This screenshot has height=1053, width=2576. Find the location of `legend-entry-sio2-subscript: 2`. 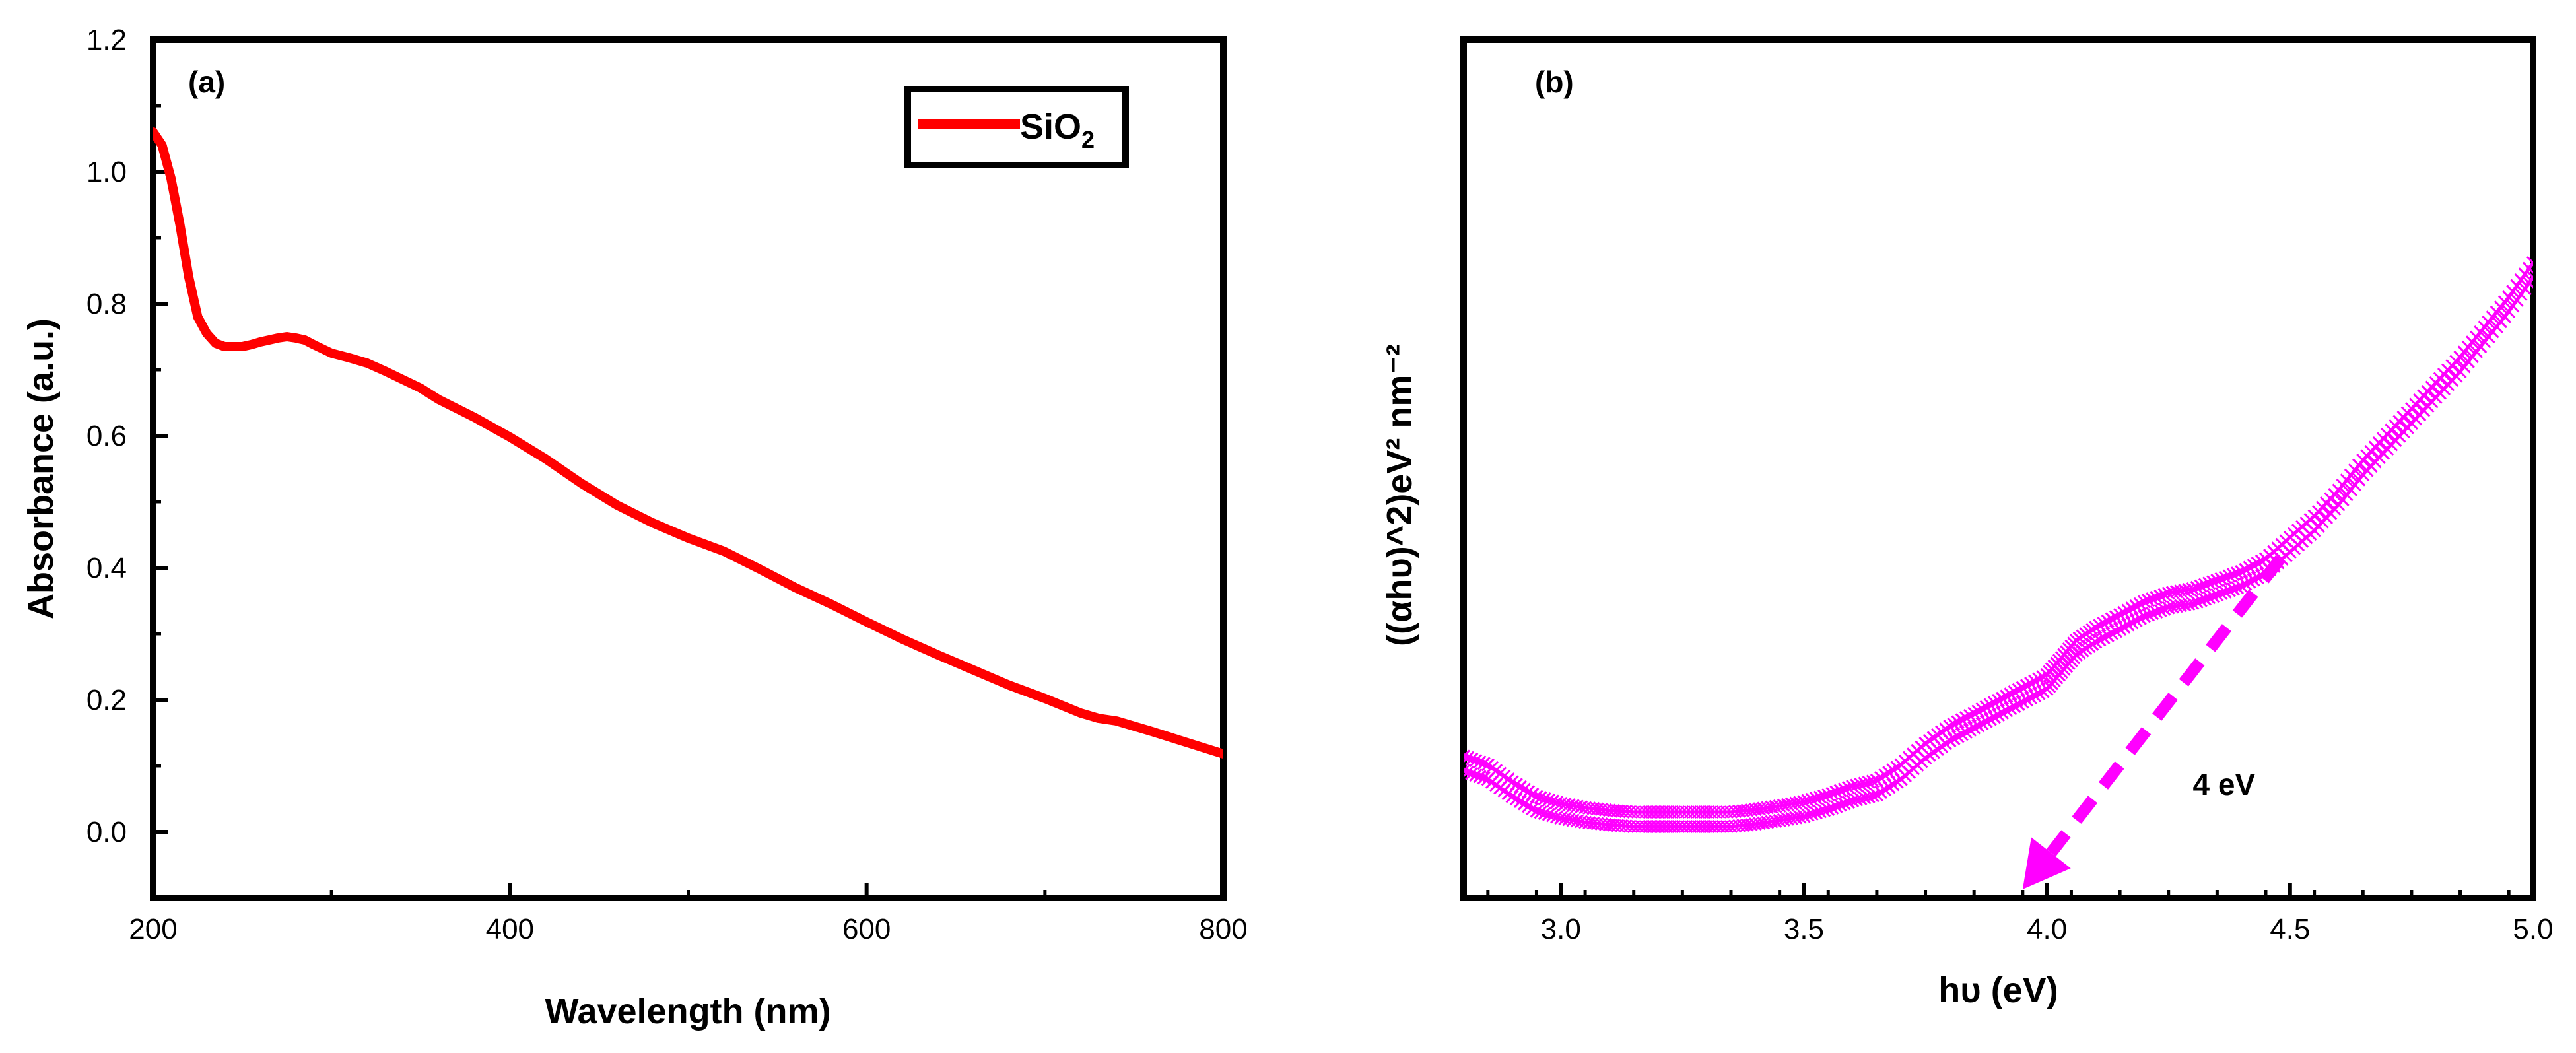

legend-entry-sio2-subscript: 2 is located at coordinates (1088, 139).